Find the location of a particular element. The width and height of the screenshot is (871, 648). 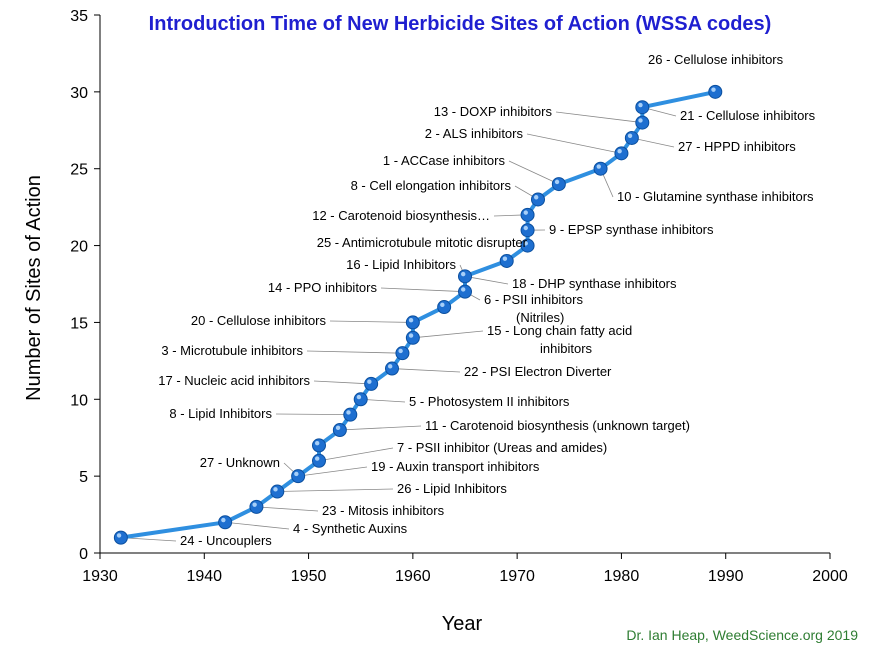

annotation-label: 14 - PPO inhibitors is located at coordinates (323, 287).